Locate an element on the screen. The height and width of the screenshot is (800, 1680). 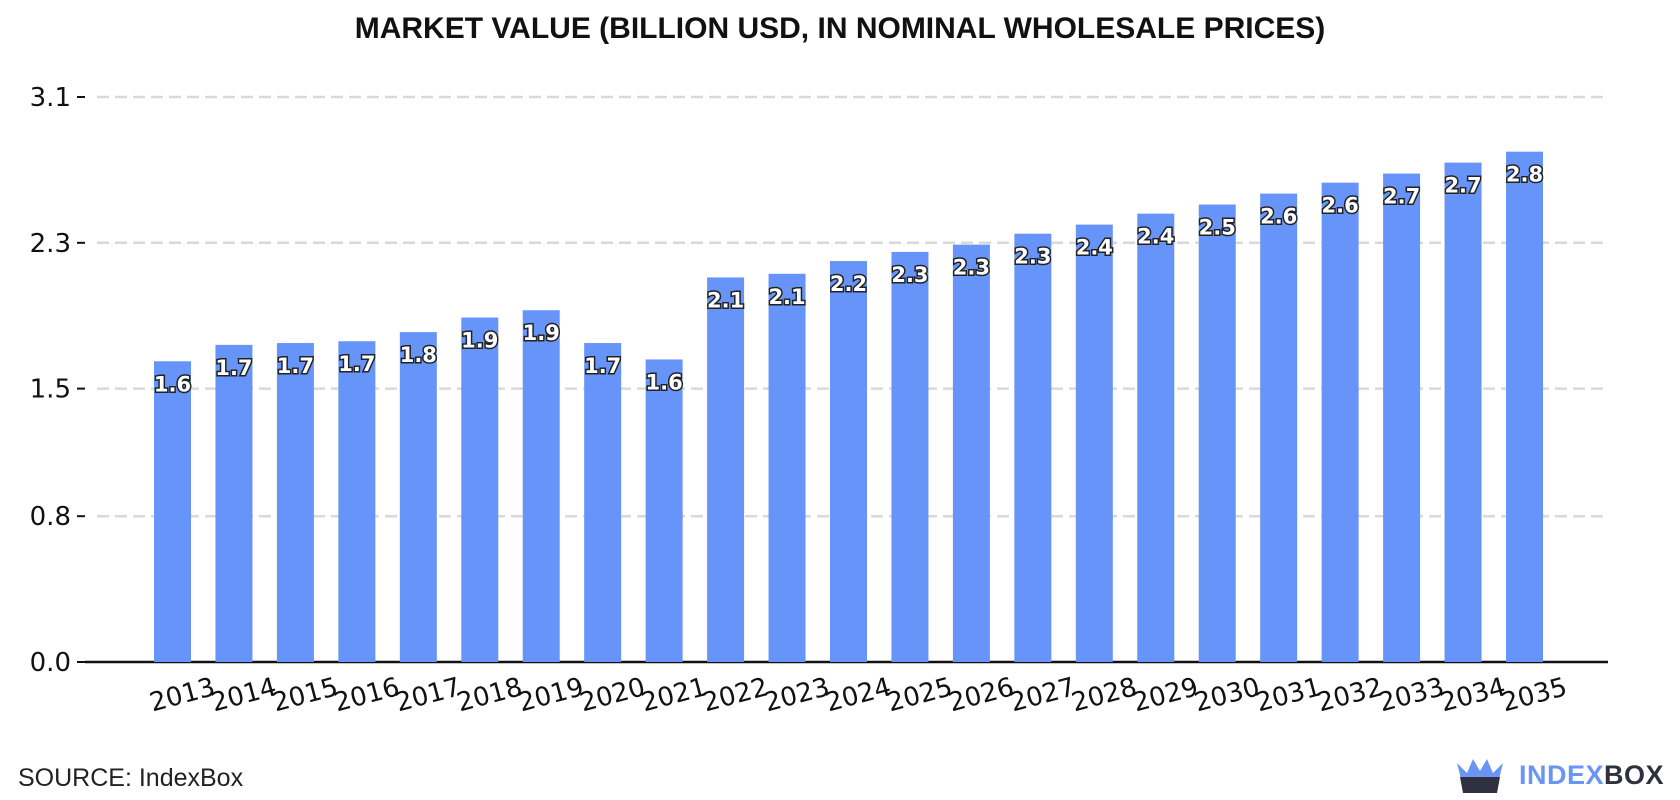
y-tick-label: 0.0 is located at coordinates (50, 663).